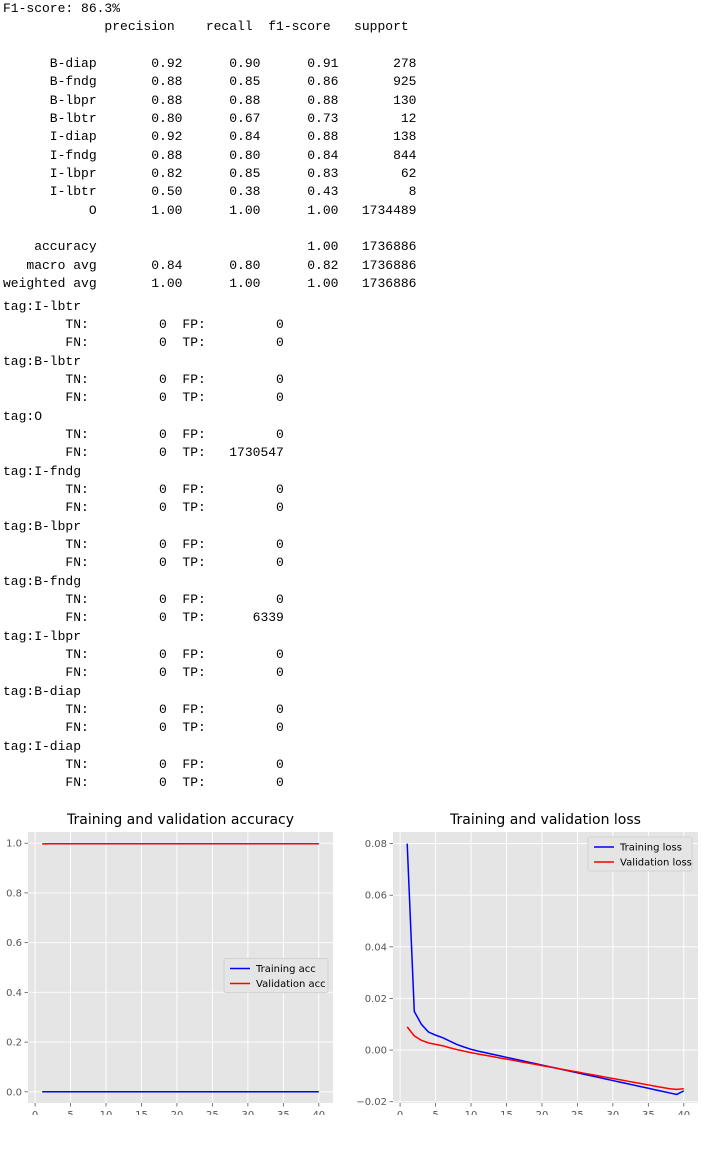  Describe the element at coordinates (210, 247) in the screenshot. I see `report-summary-row: accuracy 1.00 1736886` at that location.